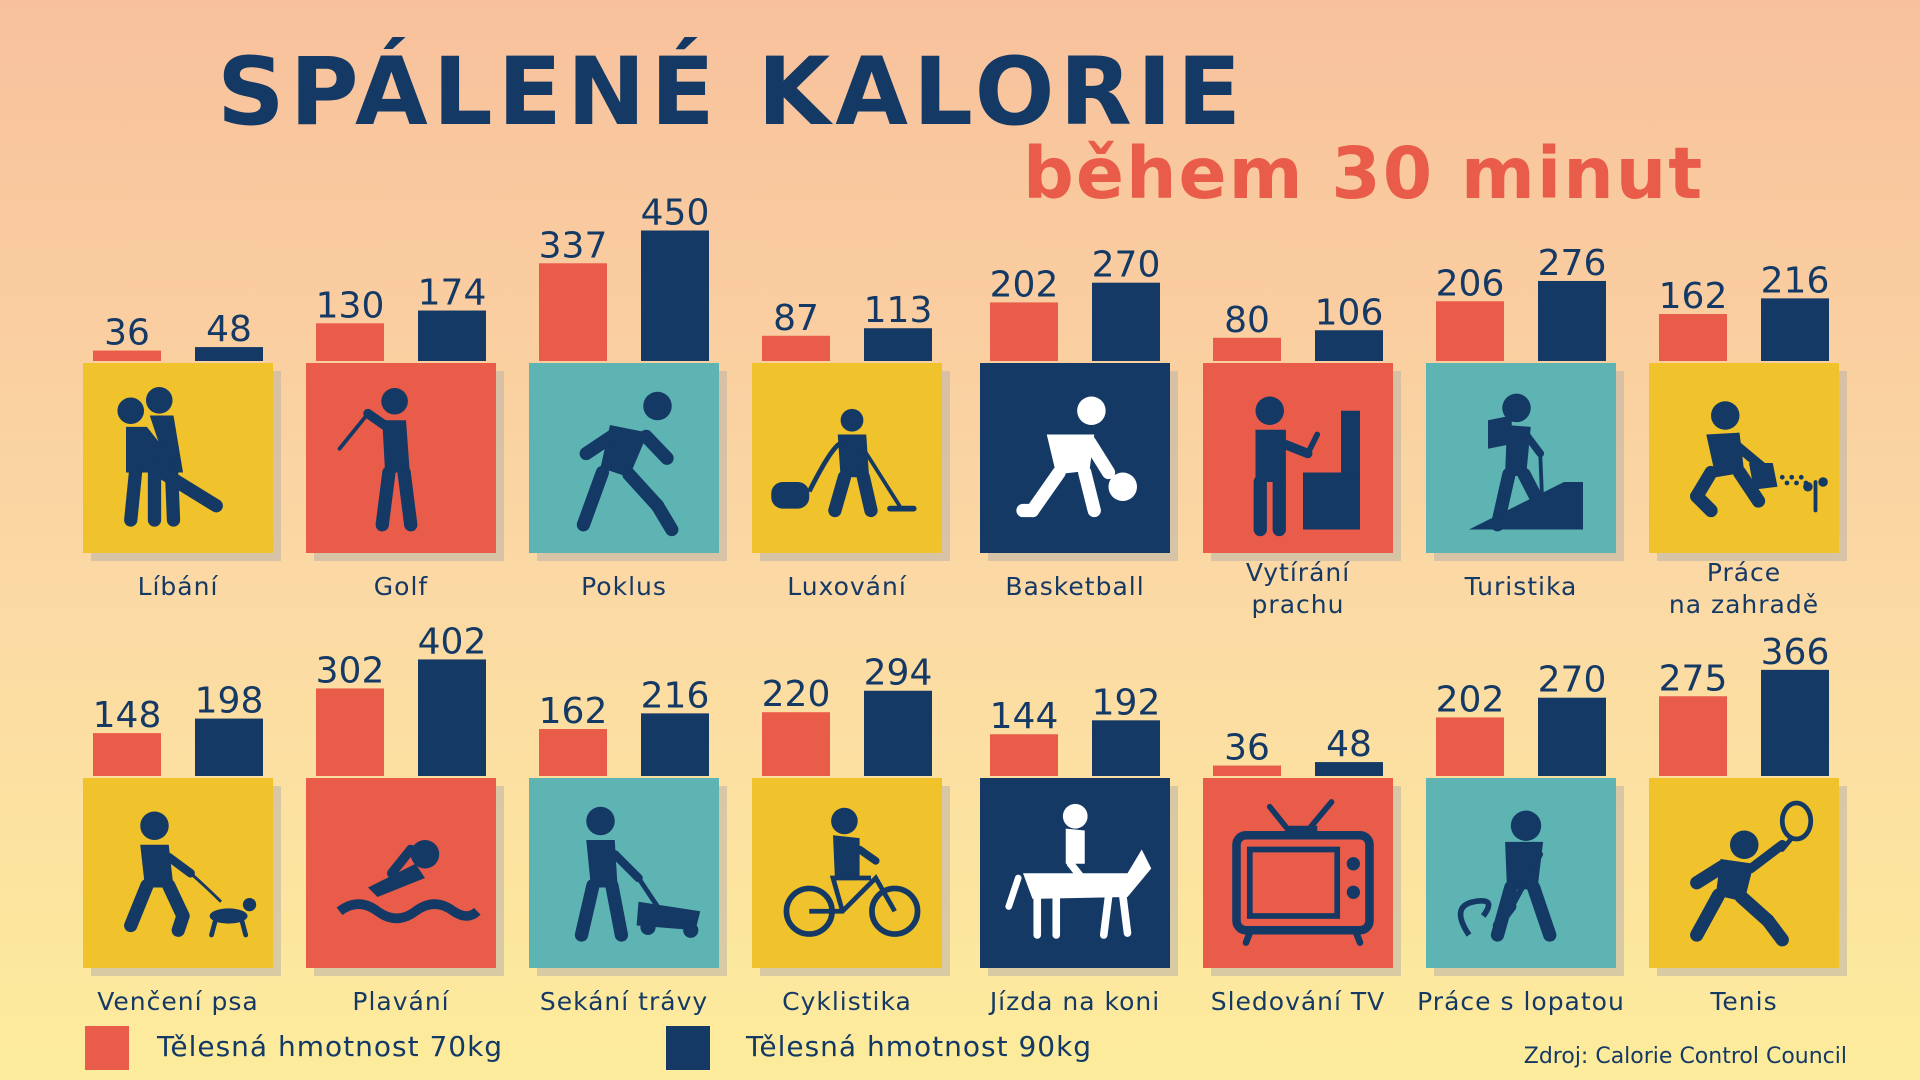 This screenshot has height=1080, width=1920. What do you see at coordinates (624, 1001) in the screenshot?
I see `activity-label: Sekání trávy` at bounding box center [624, 1001].